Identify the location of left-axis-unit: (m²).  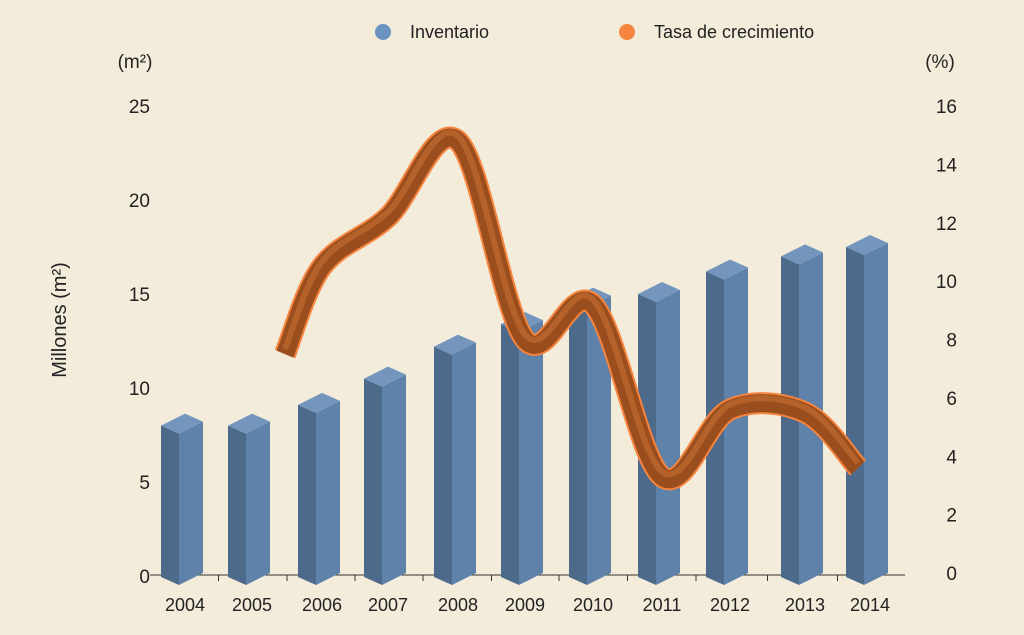
(135, 62).